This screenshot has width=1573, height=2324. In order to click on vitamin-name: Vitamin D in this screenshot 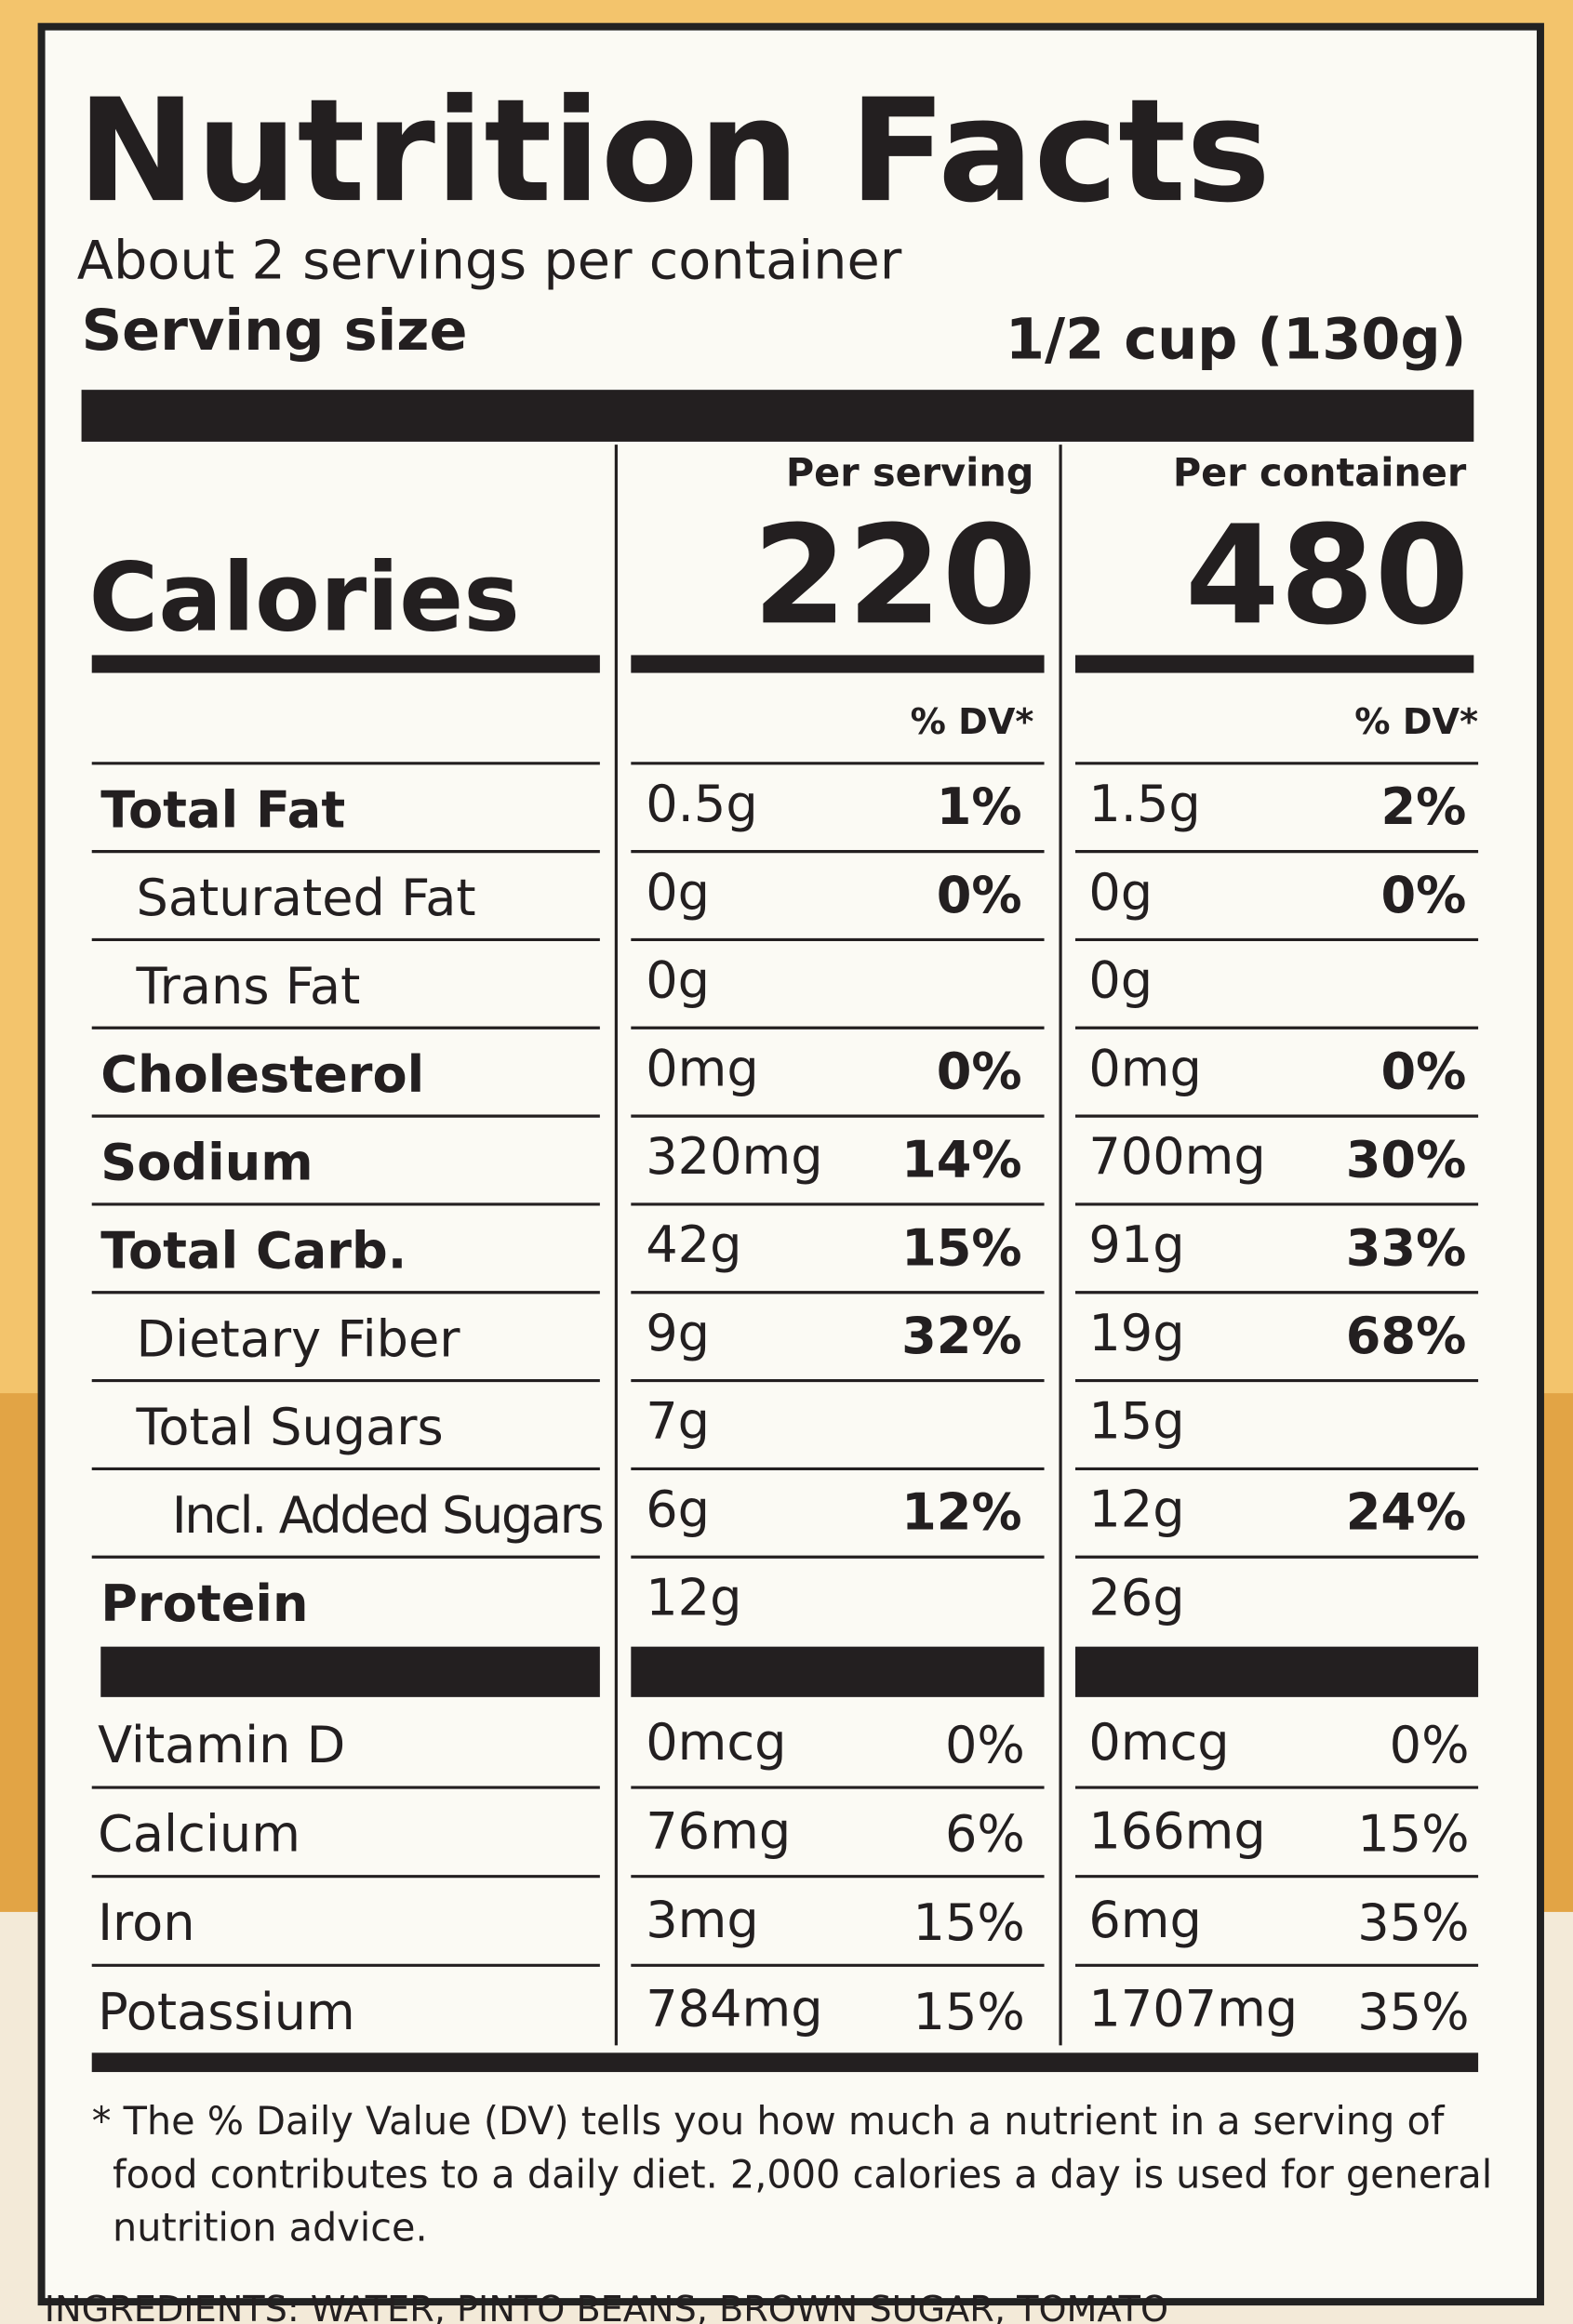, I will do `click(221, 1745)`.